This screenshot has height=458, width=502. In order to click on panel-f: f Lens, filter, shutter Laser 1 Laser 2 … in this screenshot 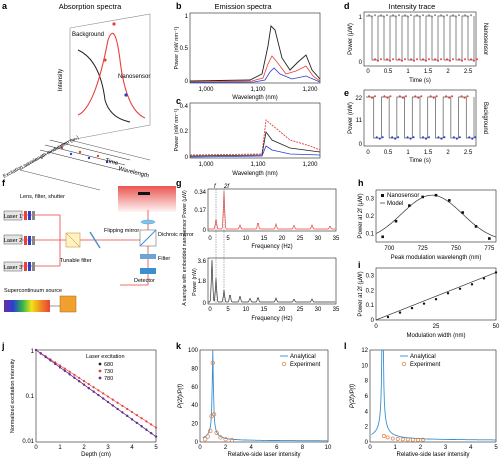, I will do `click(98, 245)`.